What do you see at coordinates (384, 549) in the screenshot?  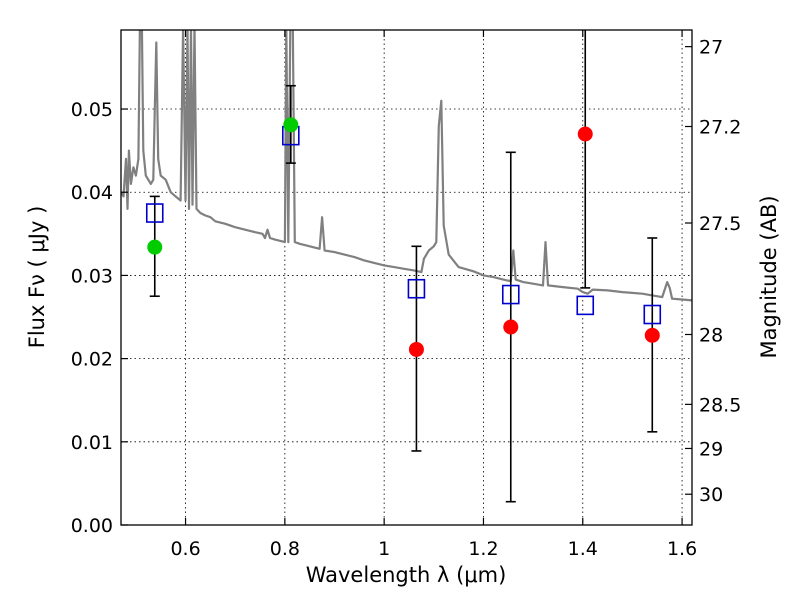 I see `x-tick-label: 1` at bounding box center [384, 549].